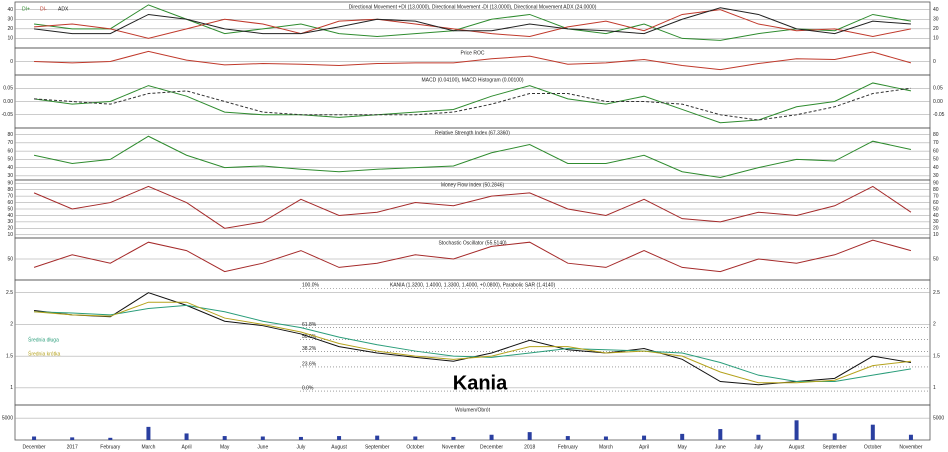  What do you see at coordinates (308, 388) in the screenshot?
I see `fib-label: 0.0%` at bounding box center [308, 388].